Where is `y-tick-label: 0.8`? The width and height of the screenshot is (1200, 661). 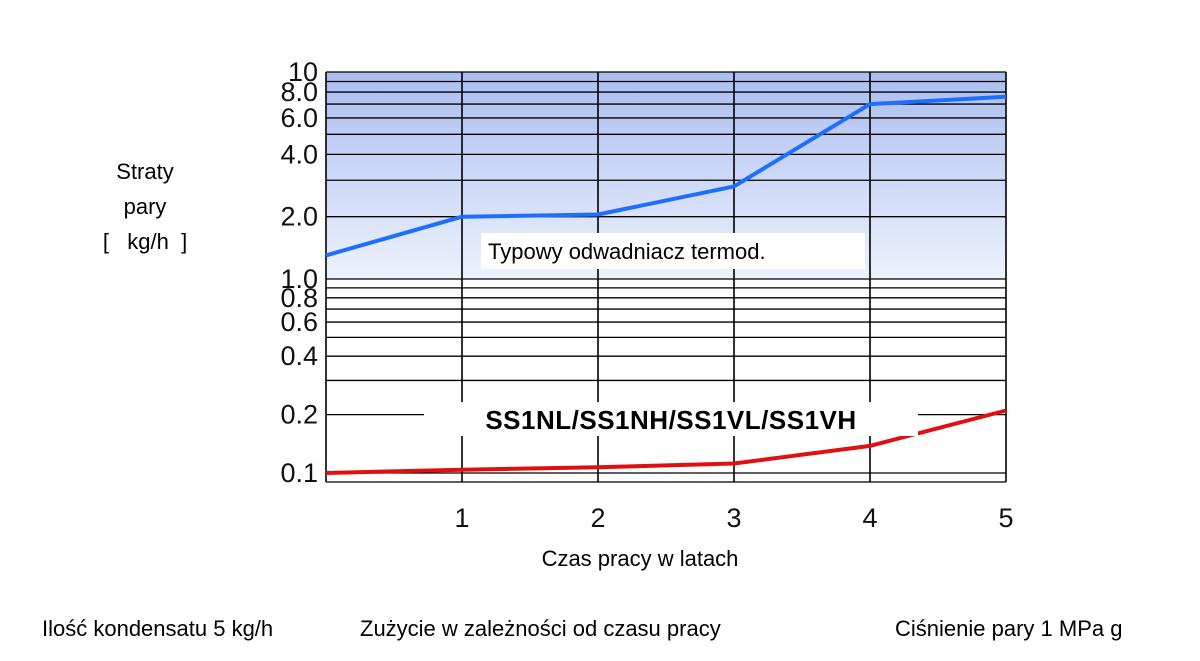 y-tick-label: 0.8 is located at coordinates (299, 298).